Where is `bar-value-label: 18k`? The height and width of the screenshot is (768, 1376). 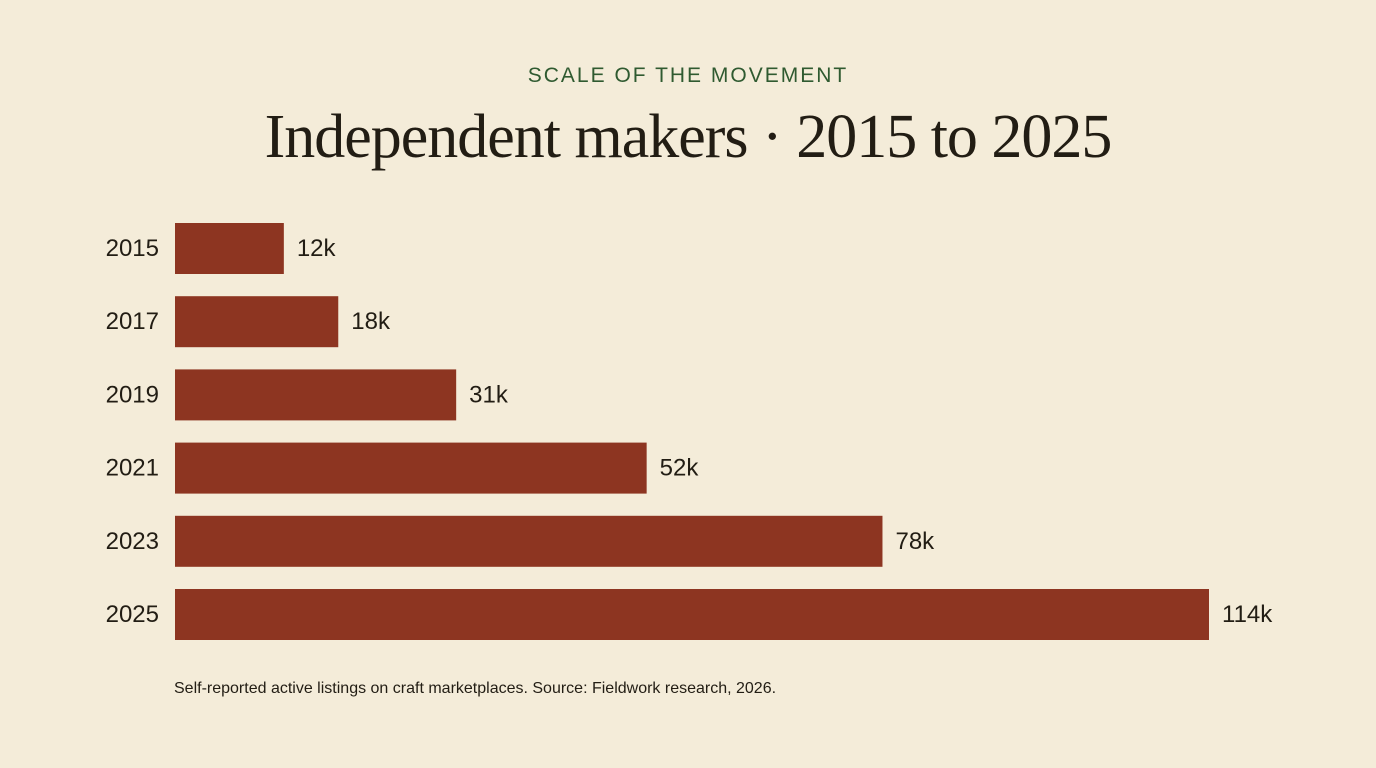 bar-value-label: 18k is located at coordinates (371, 321).